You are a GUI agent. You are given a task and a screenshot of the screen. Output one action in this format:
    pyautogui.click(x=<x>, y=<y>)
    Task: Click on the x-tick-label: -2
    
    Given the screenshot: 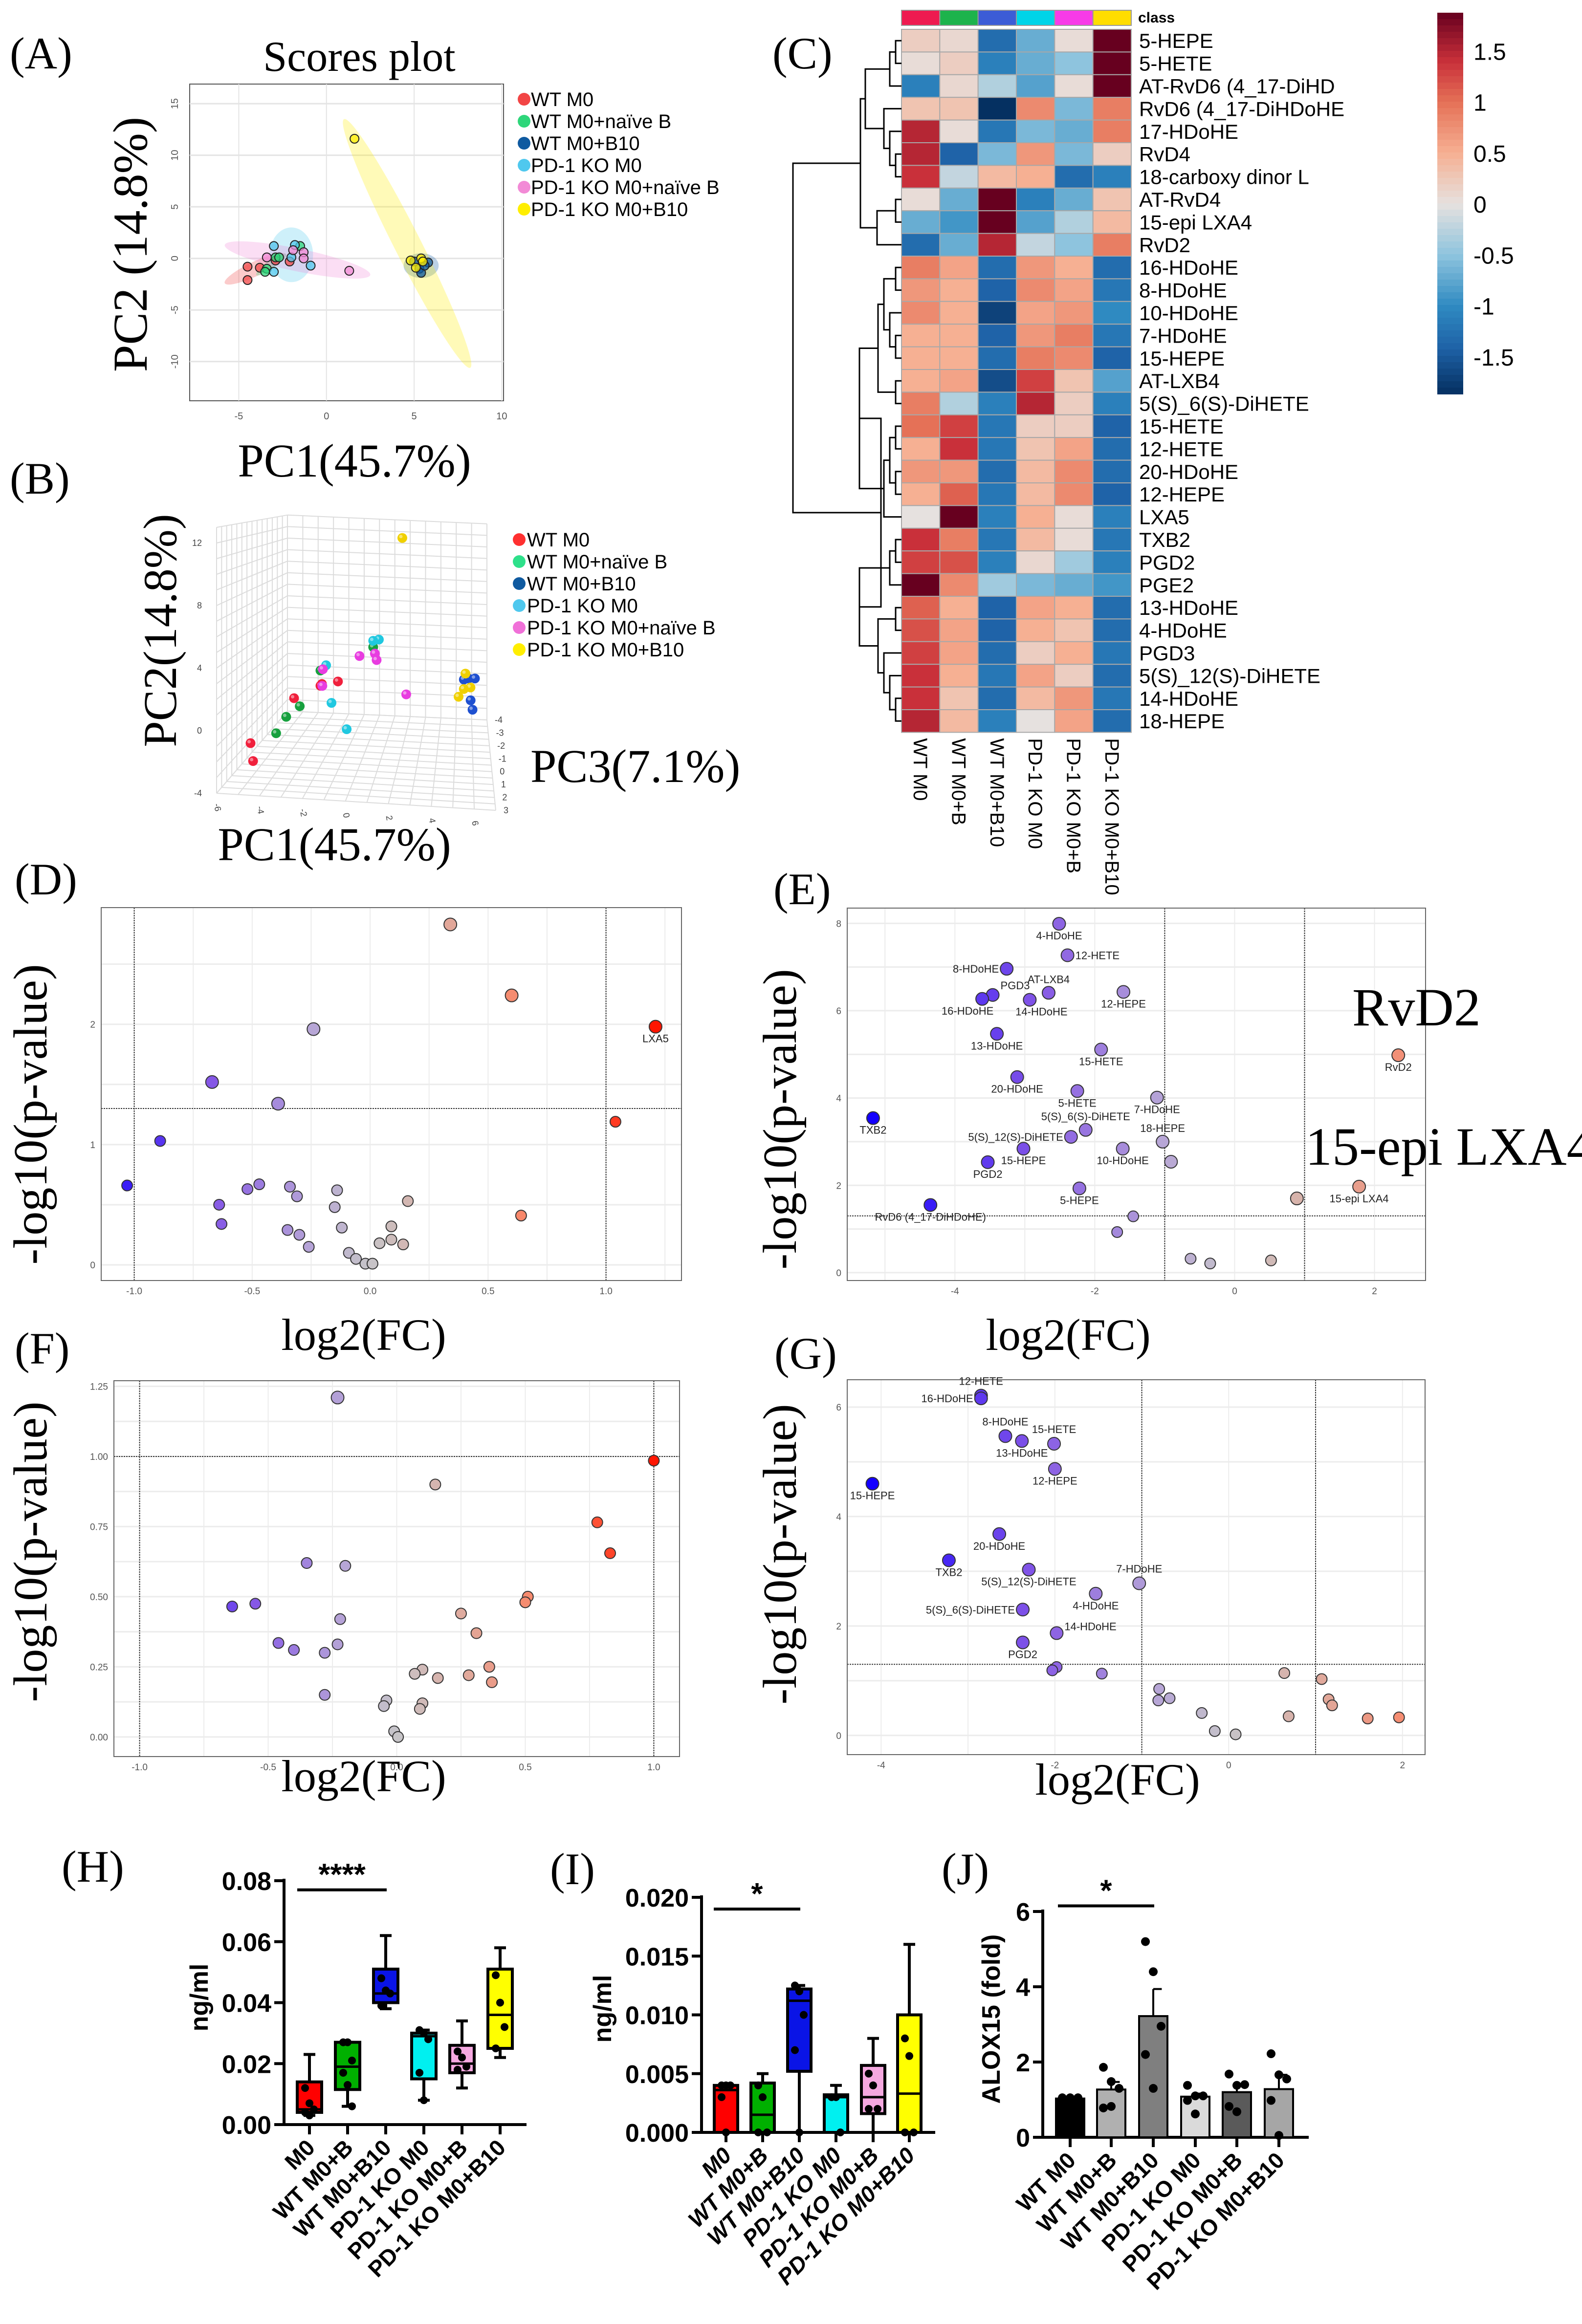 What is the action you would take?
    pyautogui.click(x=1095, y=1291)
    